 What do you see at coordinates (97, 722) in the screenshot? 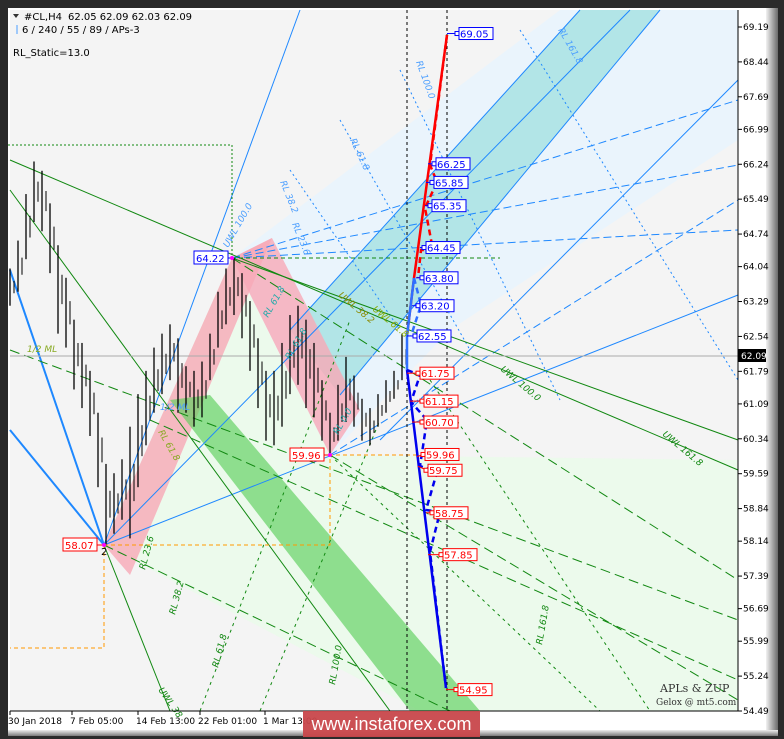
I see `x-tick-label: 7 Feb 05:00` at bounding box center [97, 722].